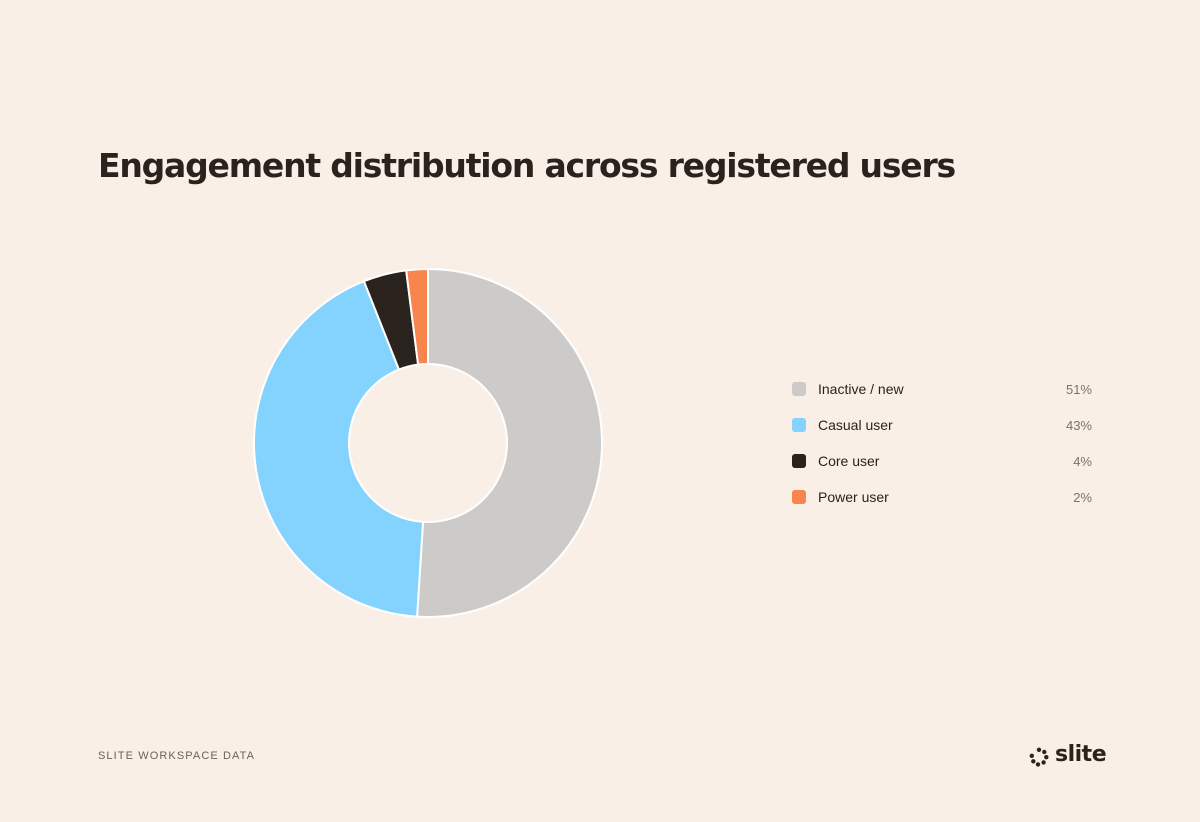 The height and width of the screenshot is (822, 1200). I want to click on donut-slice-power-user, so click(417, 317).